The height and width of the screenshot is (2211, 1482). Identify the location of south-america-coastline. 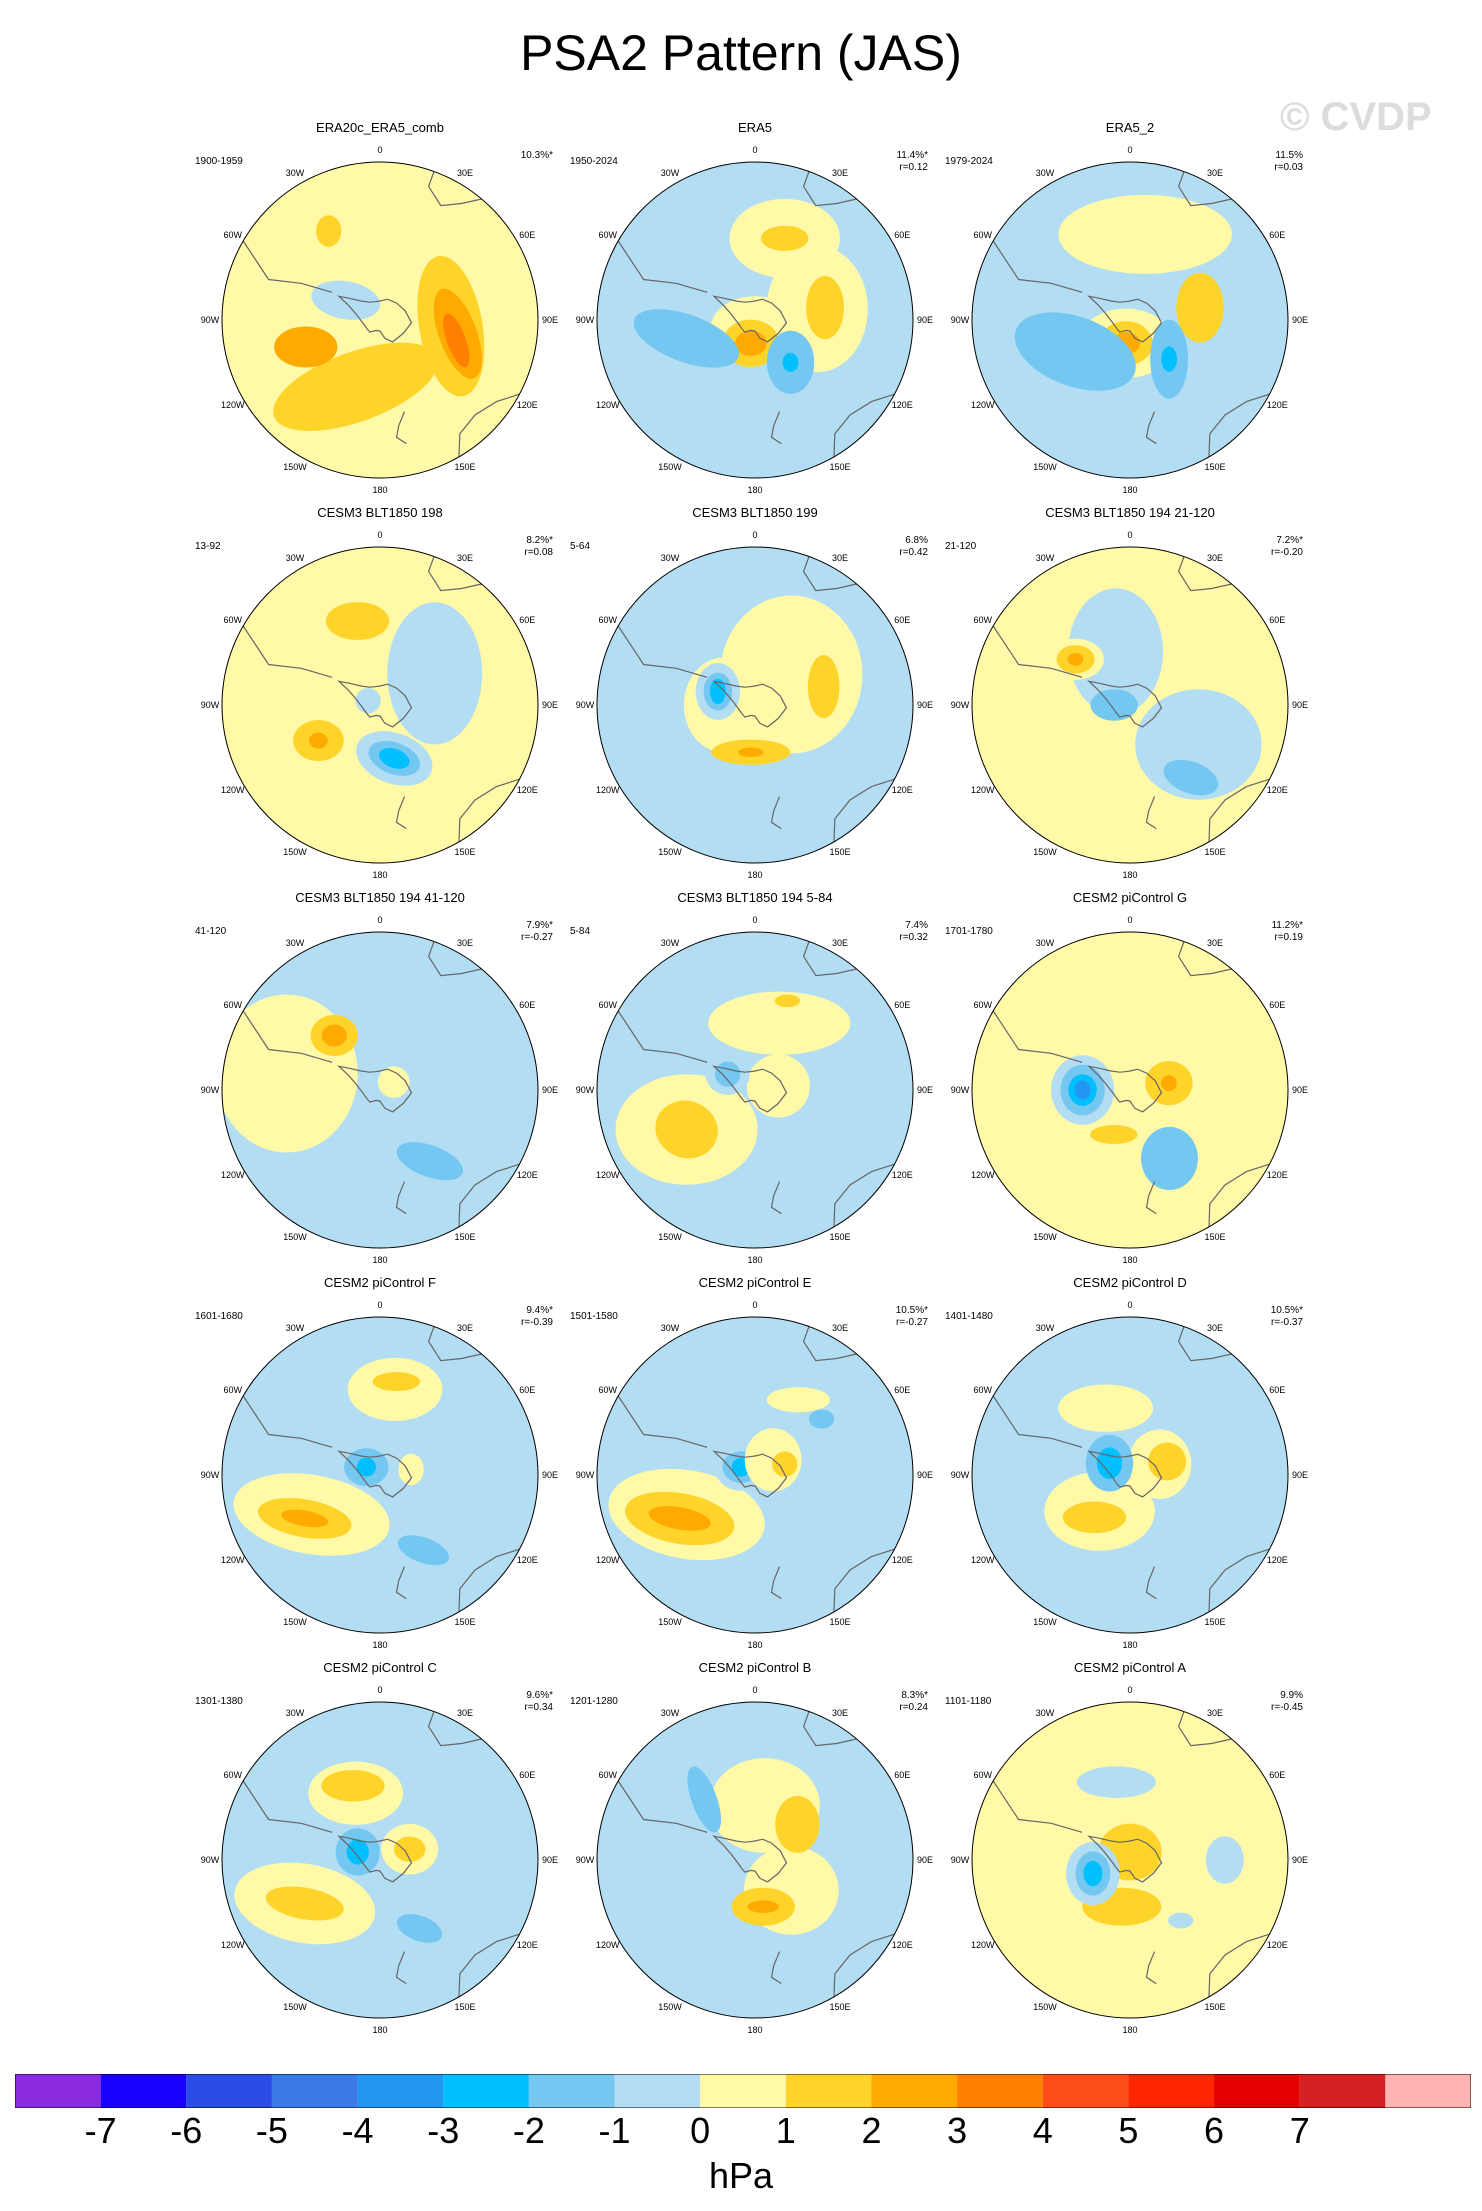
(662, 1036).